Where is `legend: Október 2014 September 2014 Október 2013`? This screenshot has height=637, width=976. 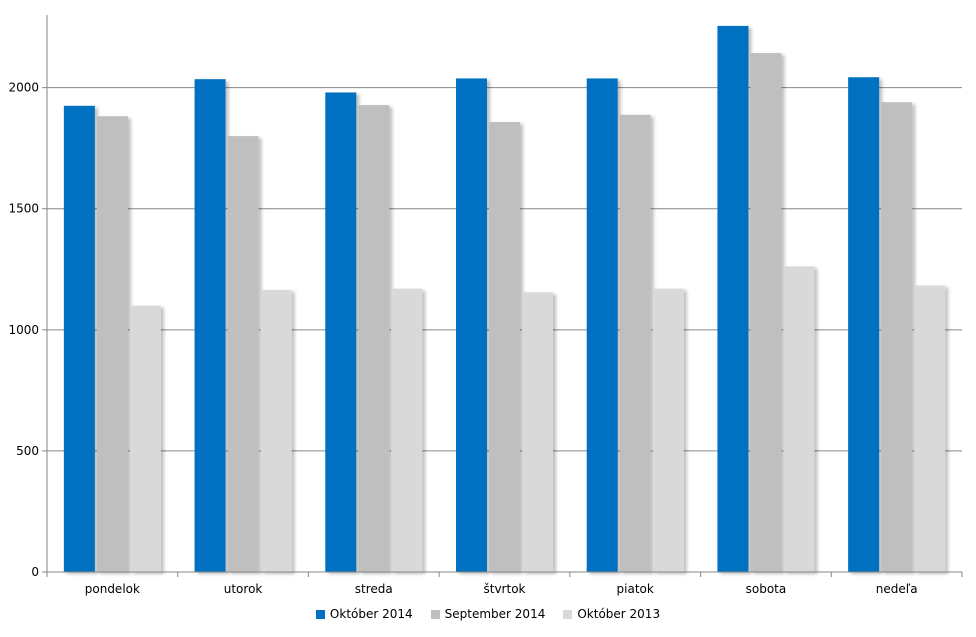 legend: Október 2014 September 2014 Október 2013 is located at coordinates (488, 614).